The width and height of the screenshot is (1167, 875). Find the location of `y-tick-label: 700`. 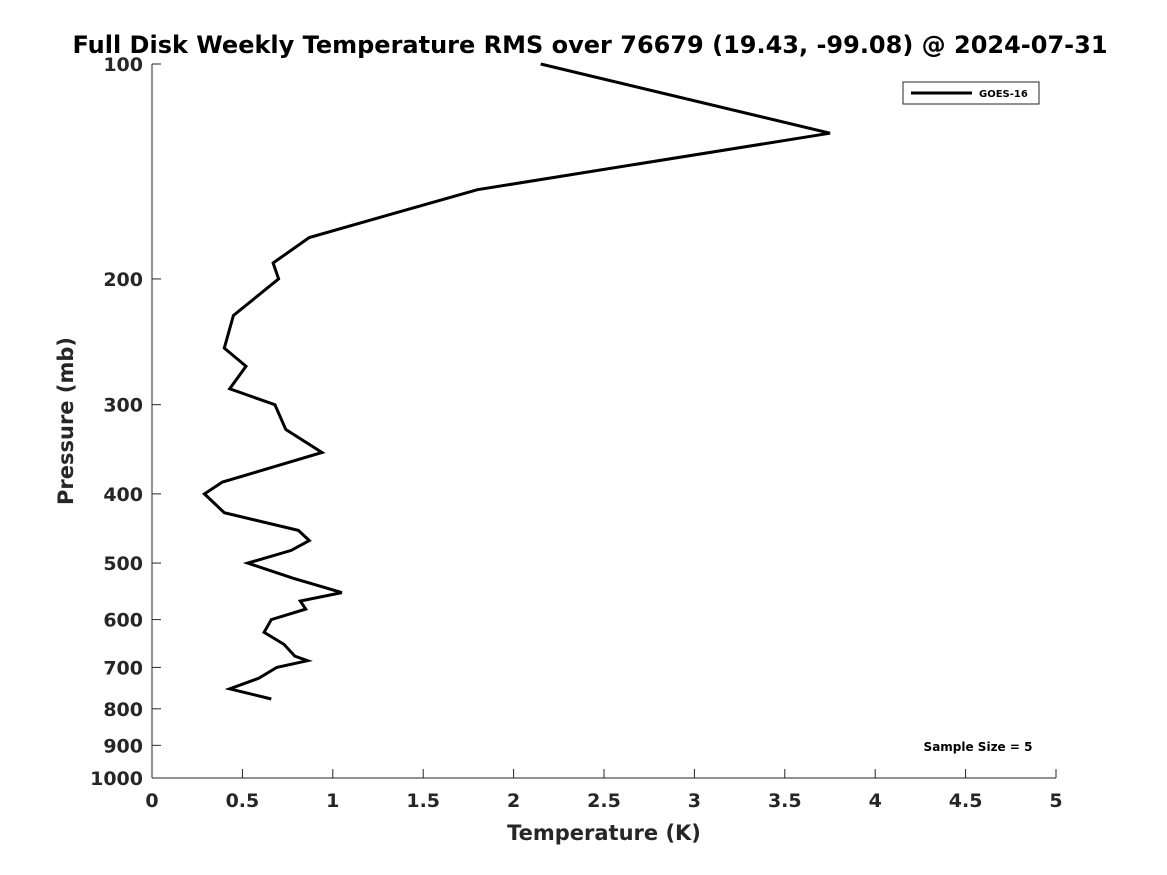

y-tick-label: 700 is located at coordinates (123, 668).